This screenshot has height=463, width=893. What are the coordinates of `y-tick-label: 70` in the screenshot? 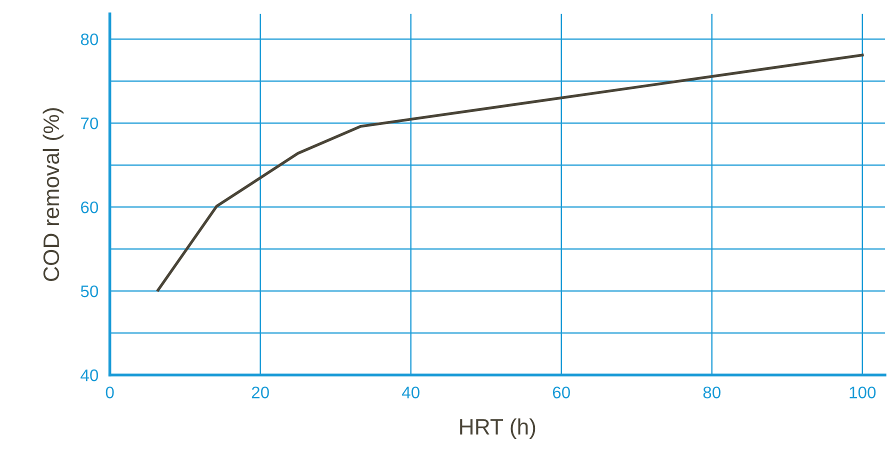 It's located at (89, 123).